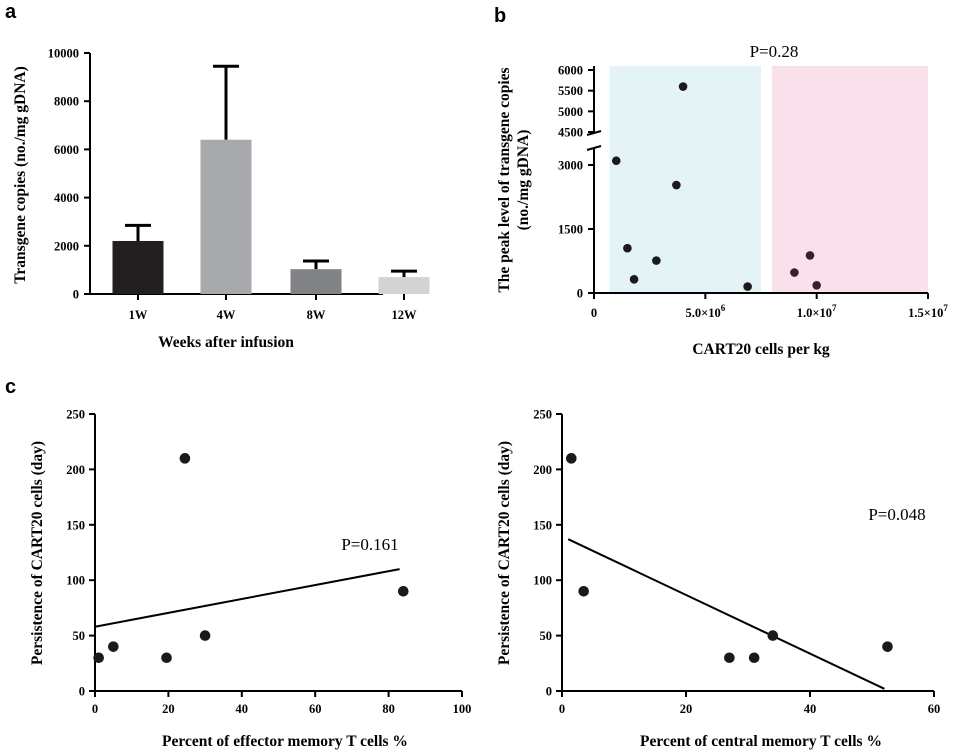 Image resolution: width=954 pixels, height=754 pixels. I want to click on chart-b-y-tick-label: 6000, so click(570, 71).